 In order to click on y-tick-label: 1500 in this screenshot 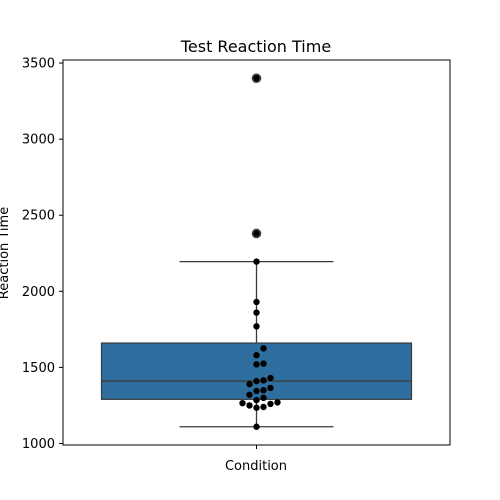, I will do `click(38, 368)`.